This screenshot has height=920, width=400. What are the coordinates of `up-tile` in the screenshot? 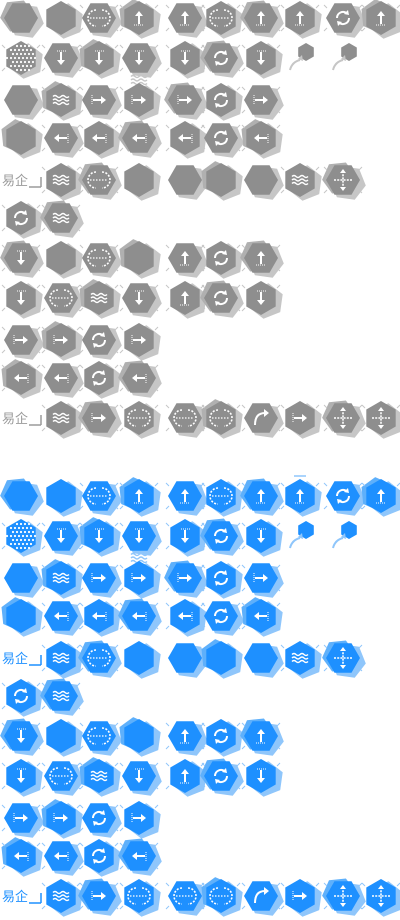 It's located at (262, 19).